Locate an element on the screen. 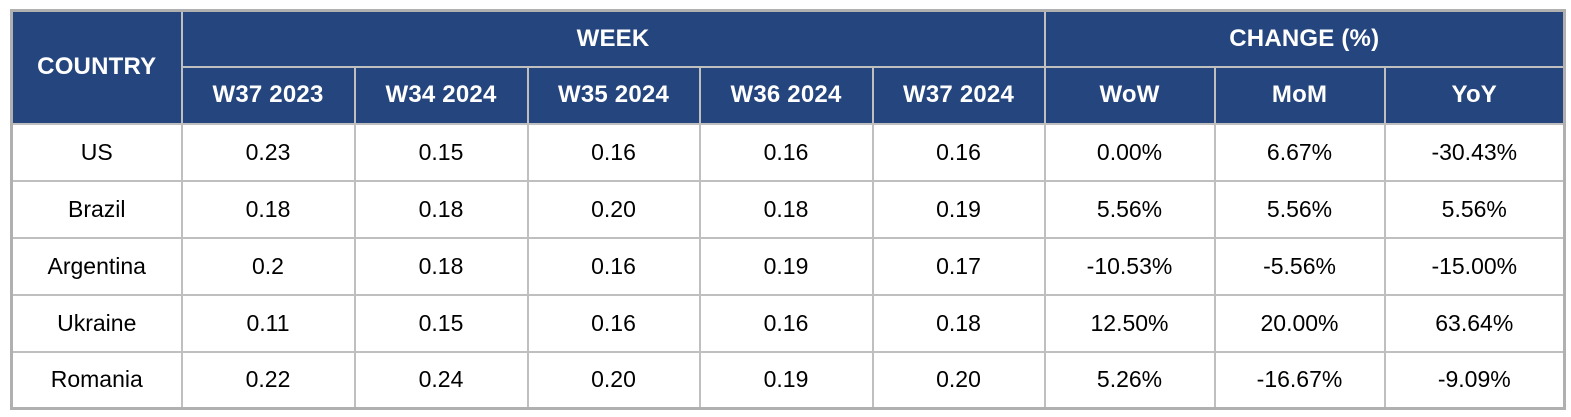 This screenshot has height=417, width=1571. value-cell: 0.23 is located at coordinates (268, 152).